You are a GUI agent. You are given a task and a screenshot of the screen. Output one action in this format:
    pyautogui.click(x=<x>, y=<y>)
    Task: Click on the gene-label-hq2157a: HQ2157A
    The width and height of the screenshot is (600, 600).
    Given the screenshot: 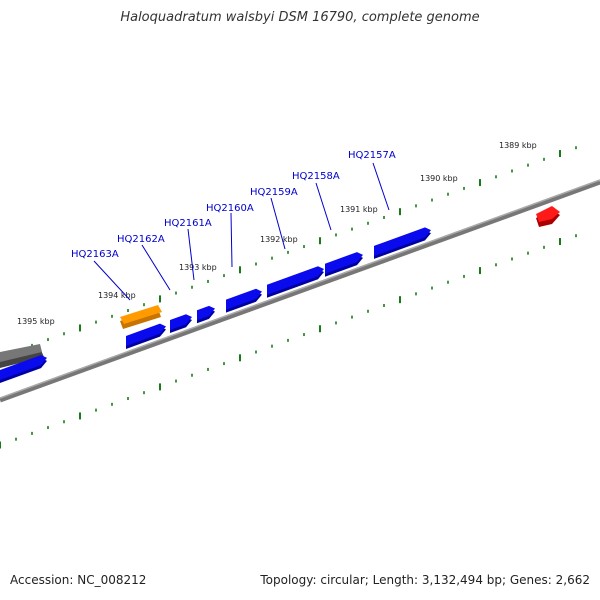 What is the action you would take?
    pyautogui.click(x=372, y=155)
    